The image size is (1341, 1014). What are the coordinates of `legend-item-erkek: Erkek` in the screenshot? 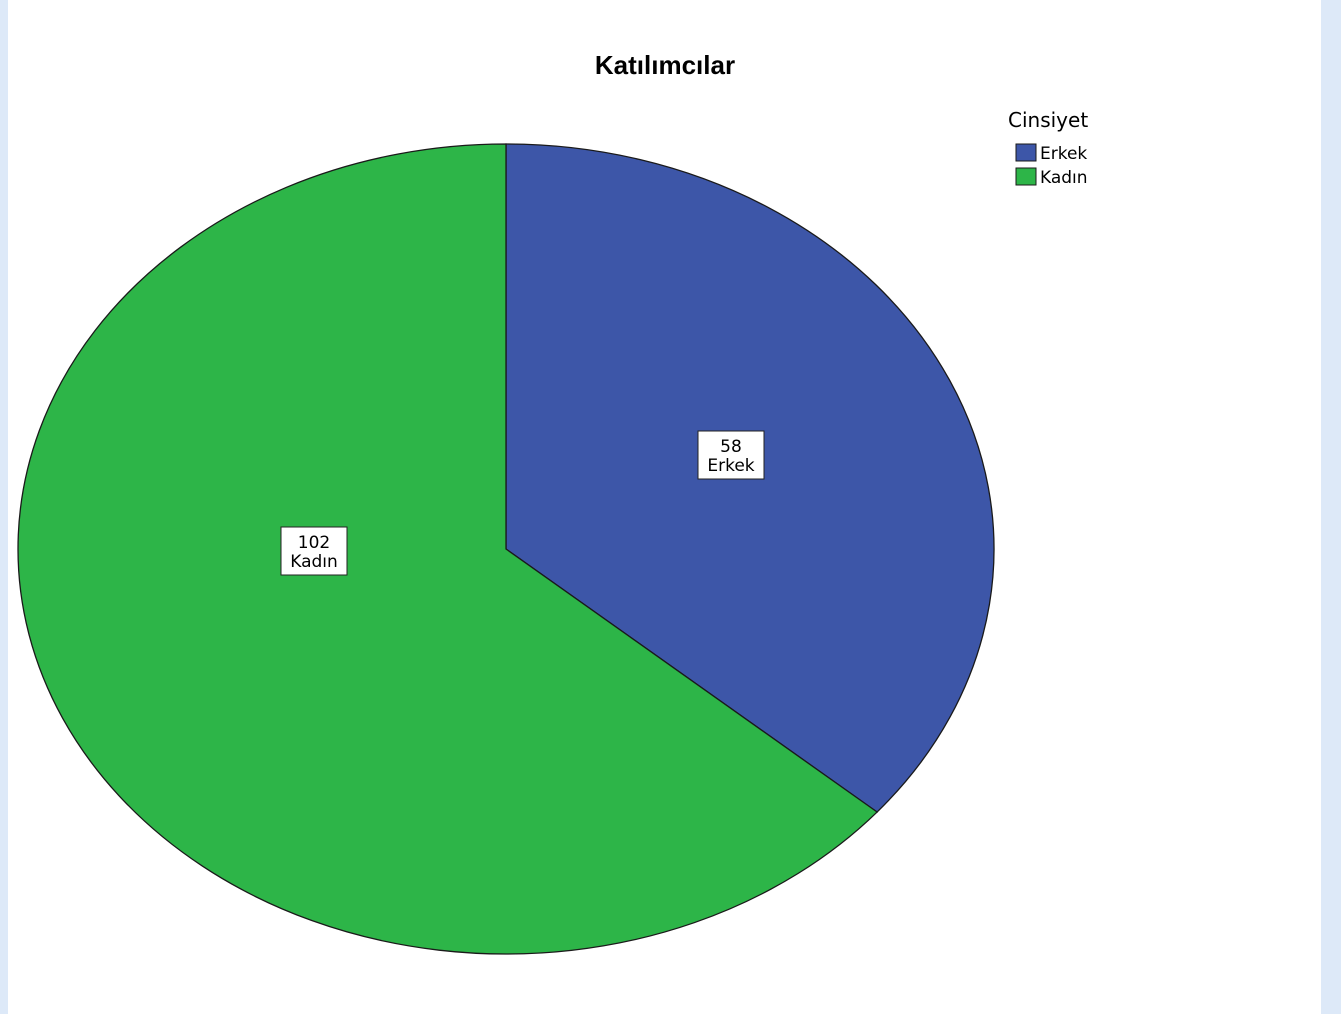 It's located at (1051, 153).